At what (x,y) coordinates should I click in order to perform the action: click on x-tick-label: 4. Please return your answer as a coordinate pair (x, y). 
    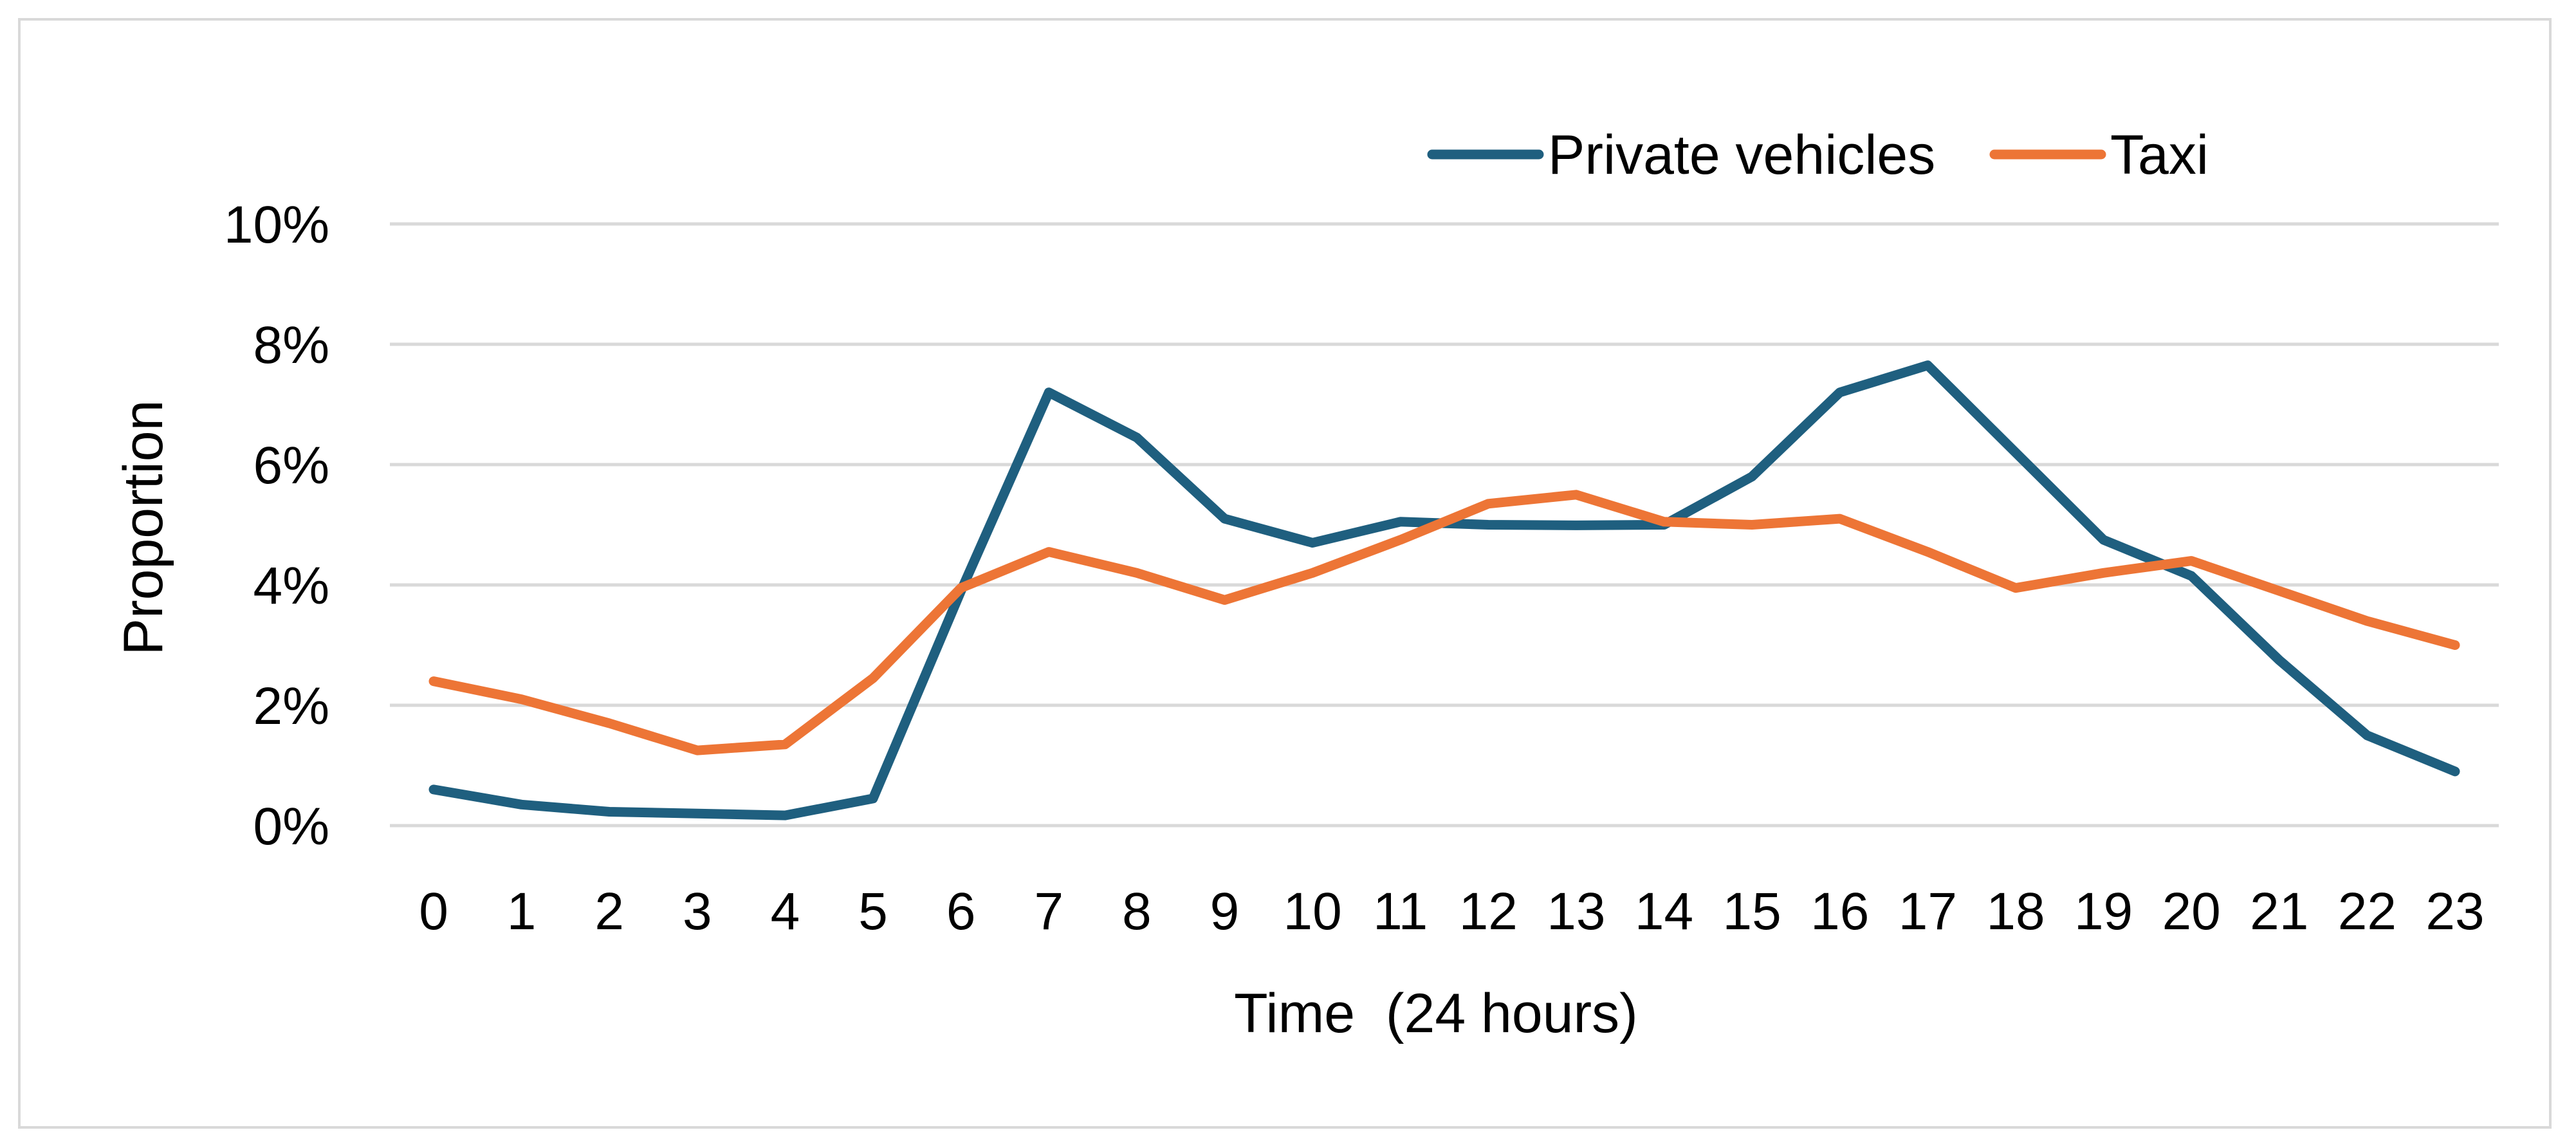
    Looking at the image, I should click on (785, 911).